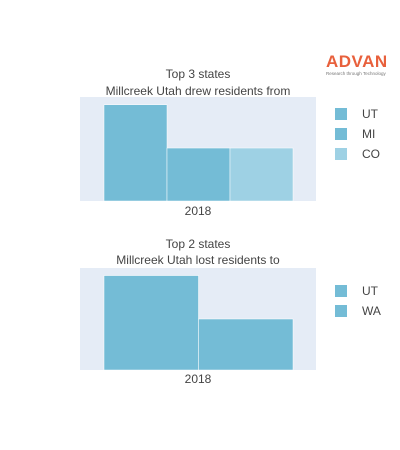 This screenshot has width=400, height=450. I want to click on legend-label-co-chart-1: CO, so click(371, 154).